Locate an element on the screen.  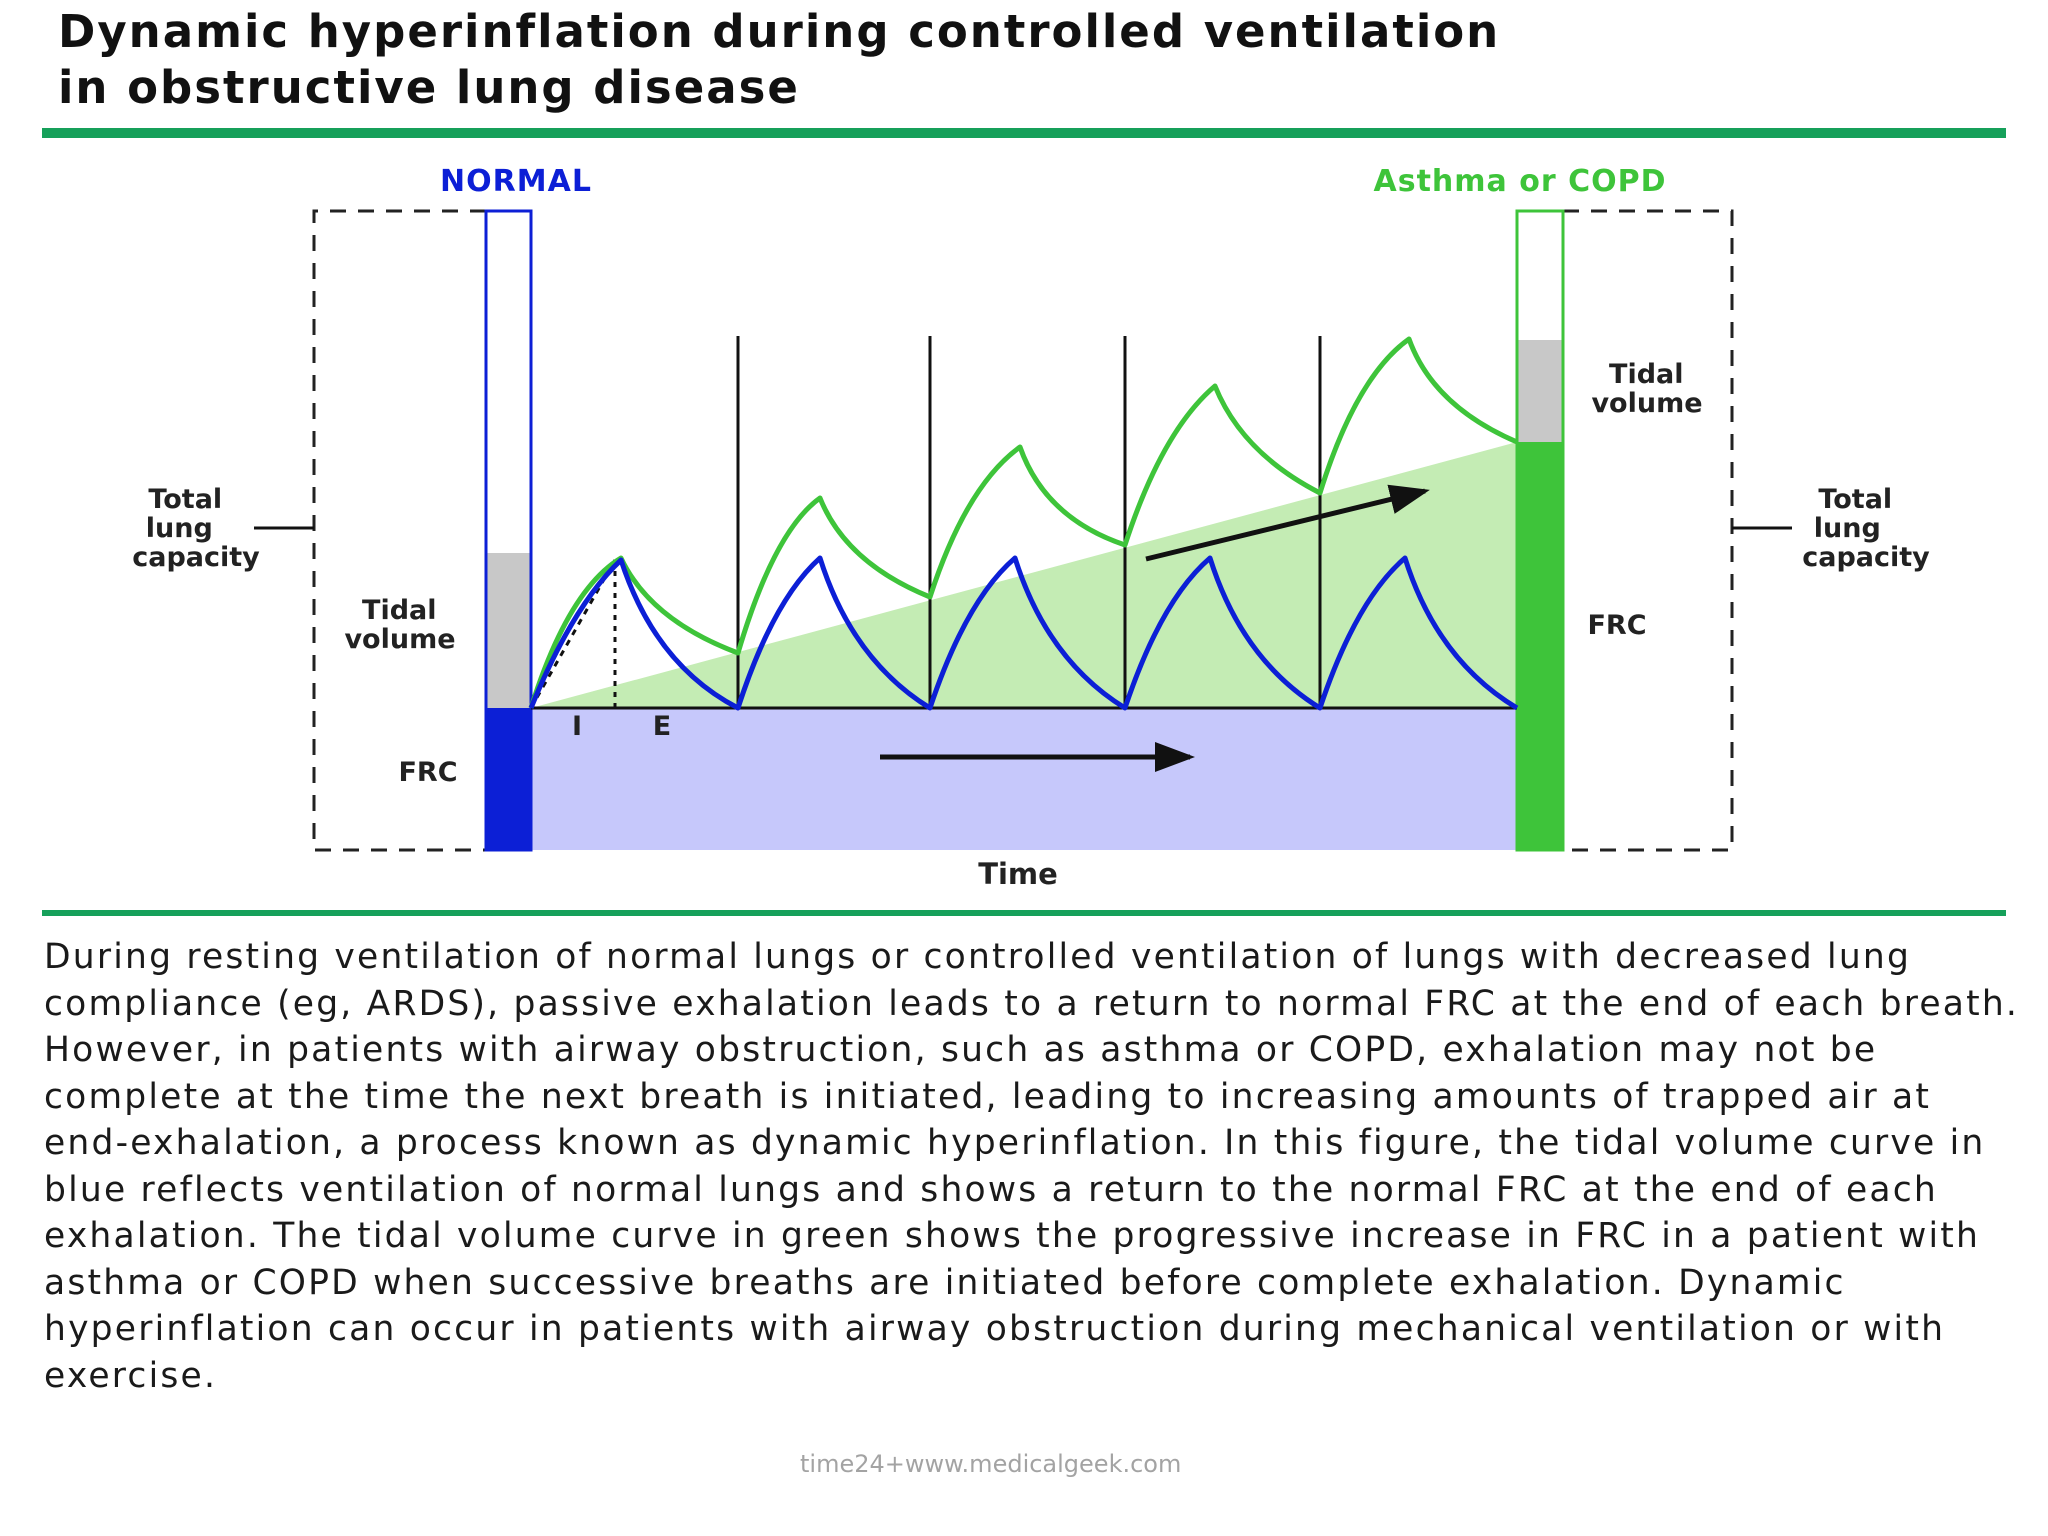
normal-volume-bar is located at coordinates (508, 530).